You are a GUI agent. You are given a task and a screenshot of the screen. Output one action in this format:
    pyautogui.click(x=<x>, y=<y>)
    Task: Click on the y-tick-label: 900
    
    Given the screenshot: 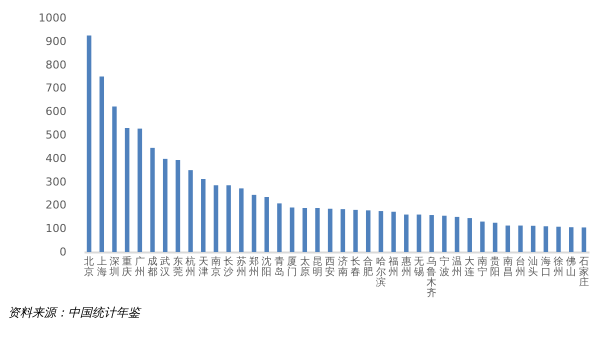 What is the action you would take?
    pyautogui.click(x=56, y=41)
    